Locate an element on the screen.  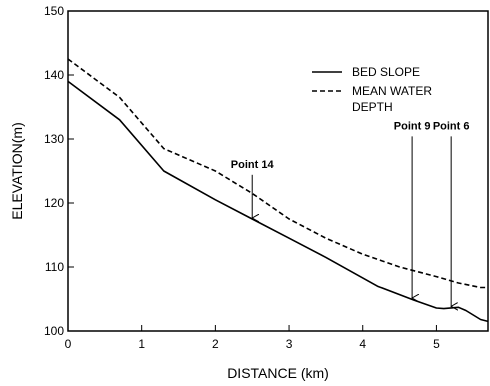
y-tick-label: 130 is located at coordinates (54, 139).